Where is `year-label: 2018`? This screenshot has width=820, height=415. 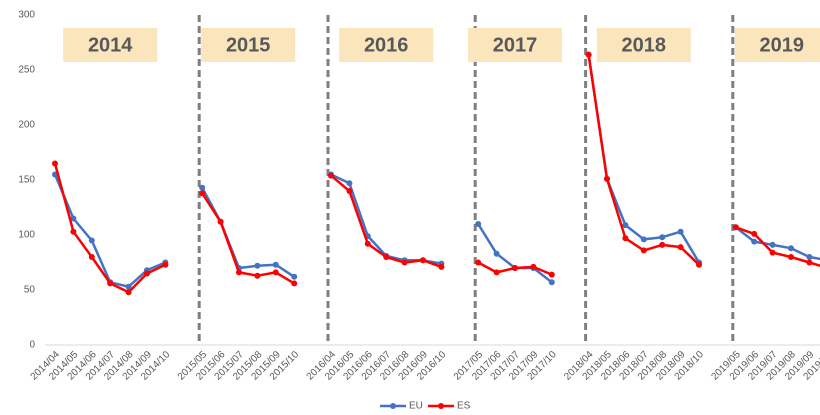 year-label: 2018 is located at coordinates (644, 45).